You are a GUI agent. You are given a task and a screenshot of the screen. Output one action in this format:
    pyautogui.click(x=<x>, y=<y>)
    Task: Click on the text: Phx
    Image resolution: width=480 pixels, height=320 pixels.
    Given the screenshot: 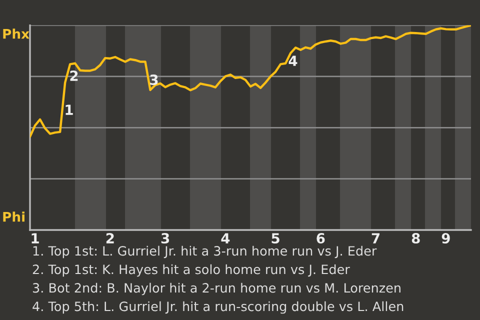 What is the action you would take?
    pyautogui.click(x=16, y=33)
    